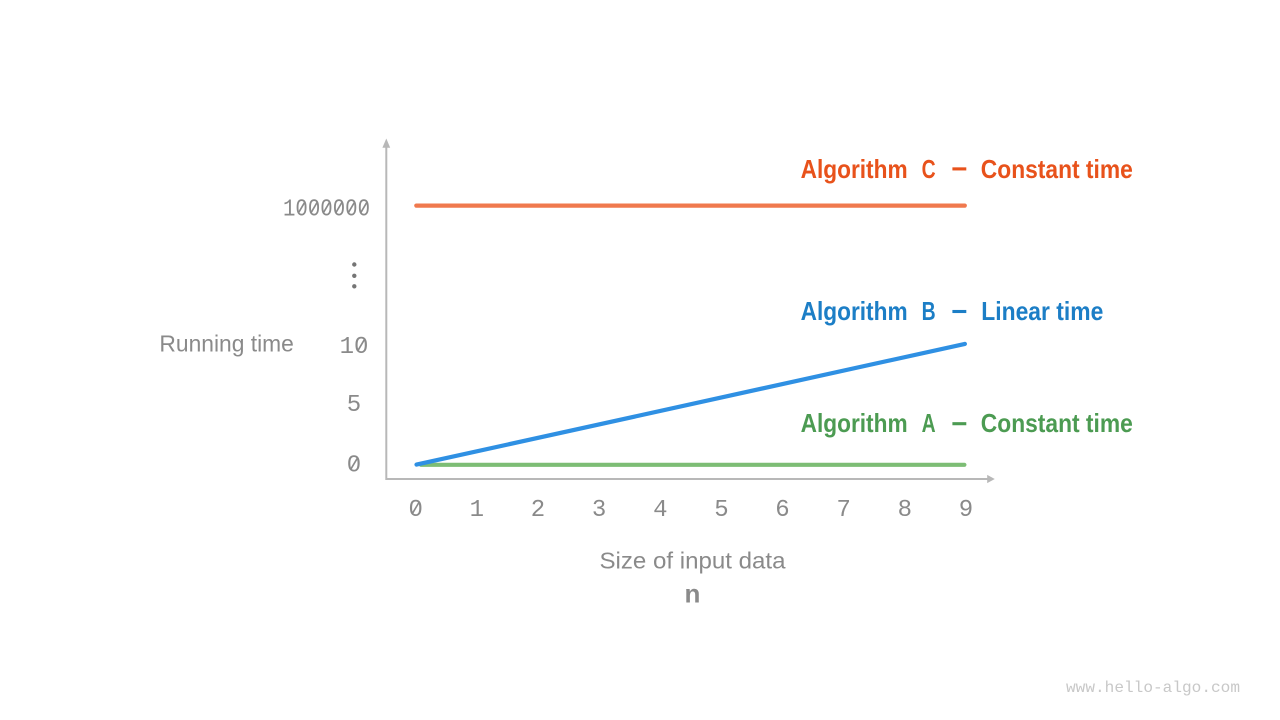  What do you see at coordinates (782, 510) in the screenshot?
I see `svg-text: 6` at bounding box center [782, 510].